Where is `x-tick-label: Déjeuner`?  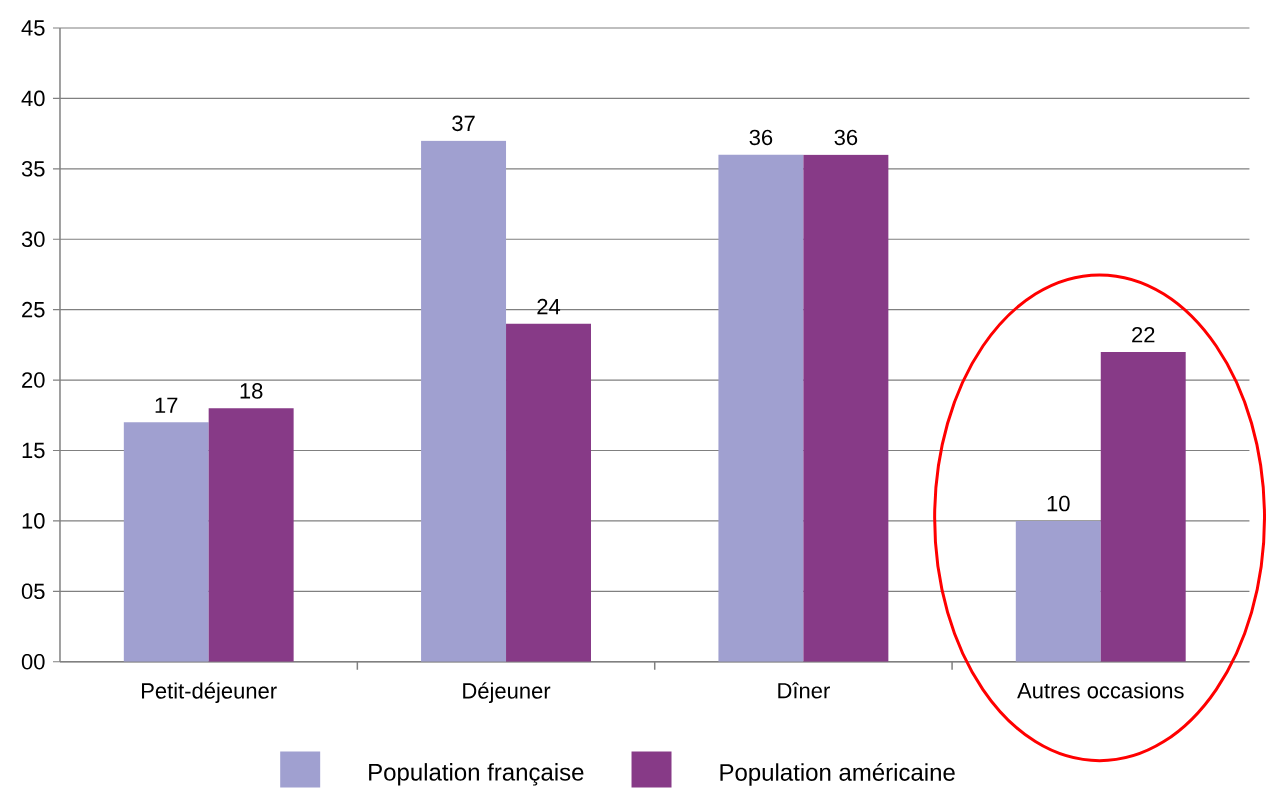
x-tick-label: Déjeuner is located at coordinates (507, 693).